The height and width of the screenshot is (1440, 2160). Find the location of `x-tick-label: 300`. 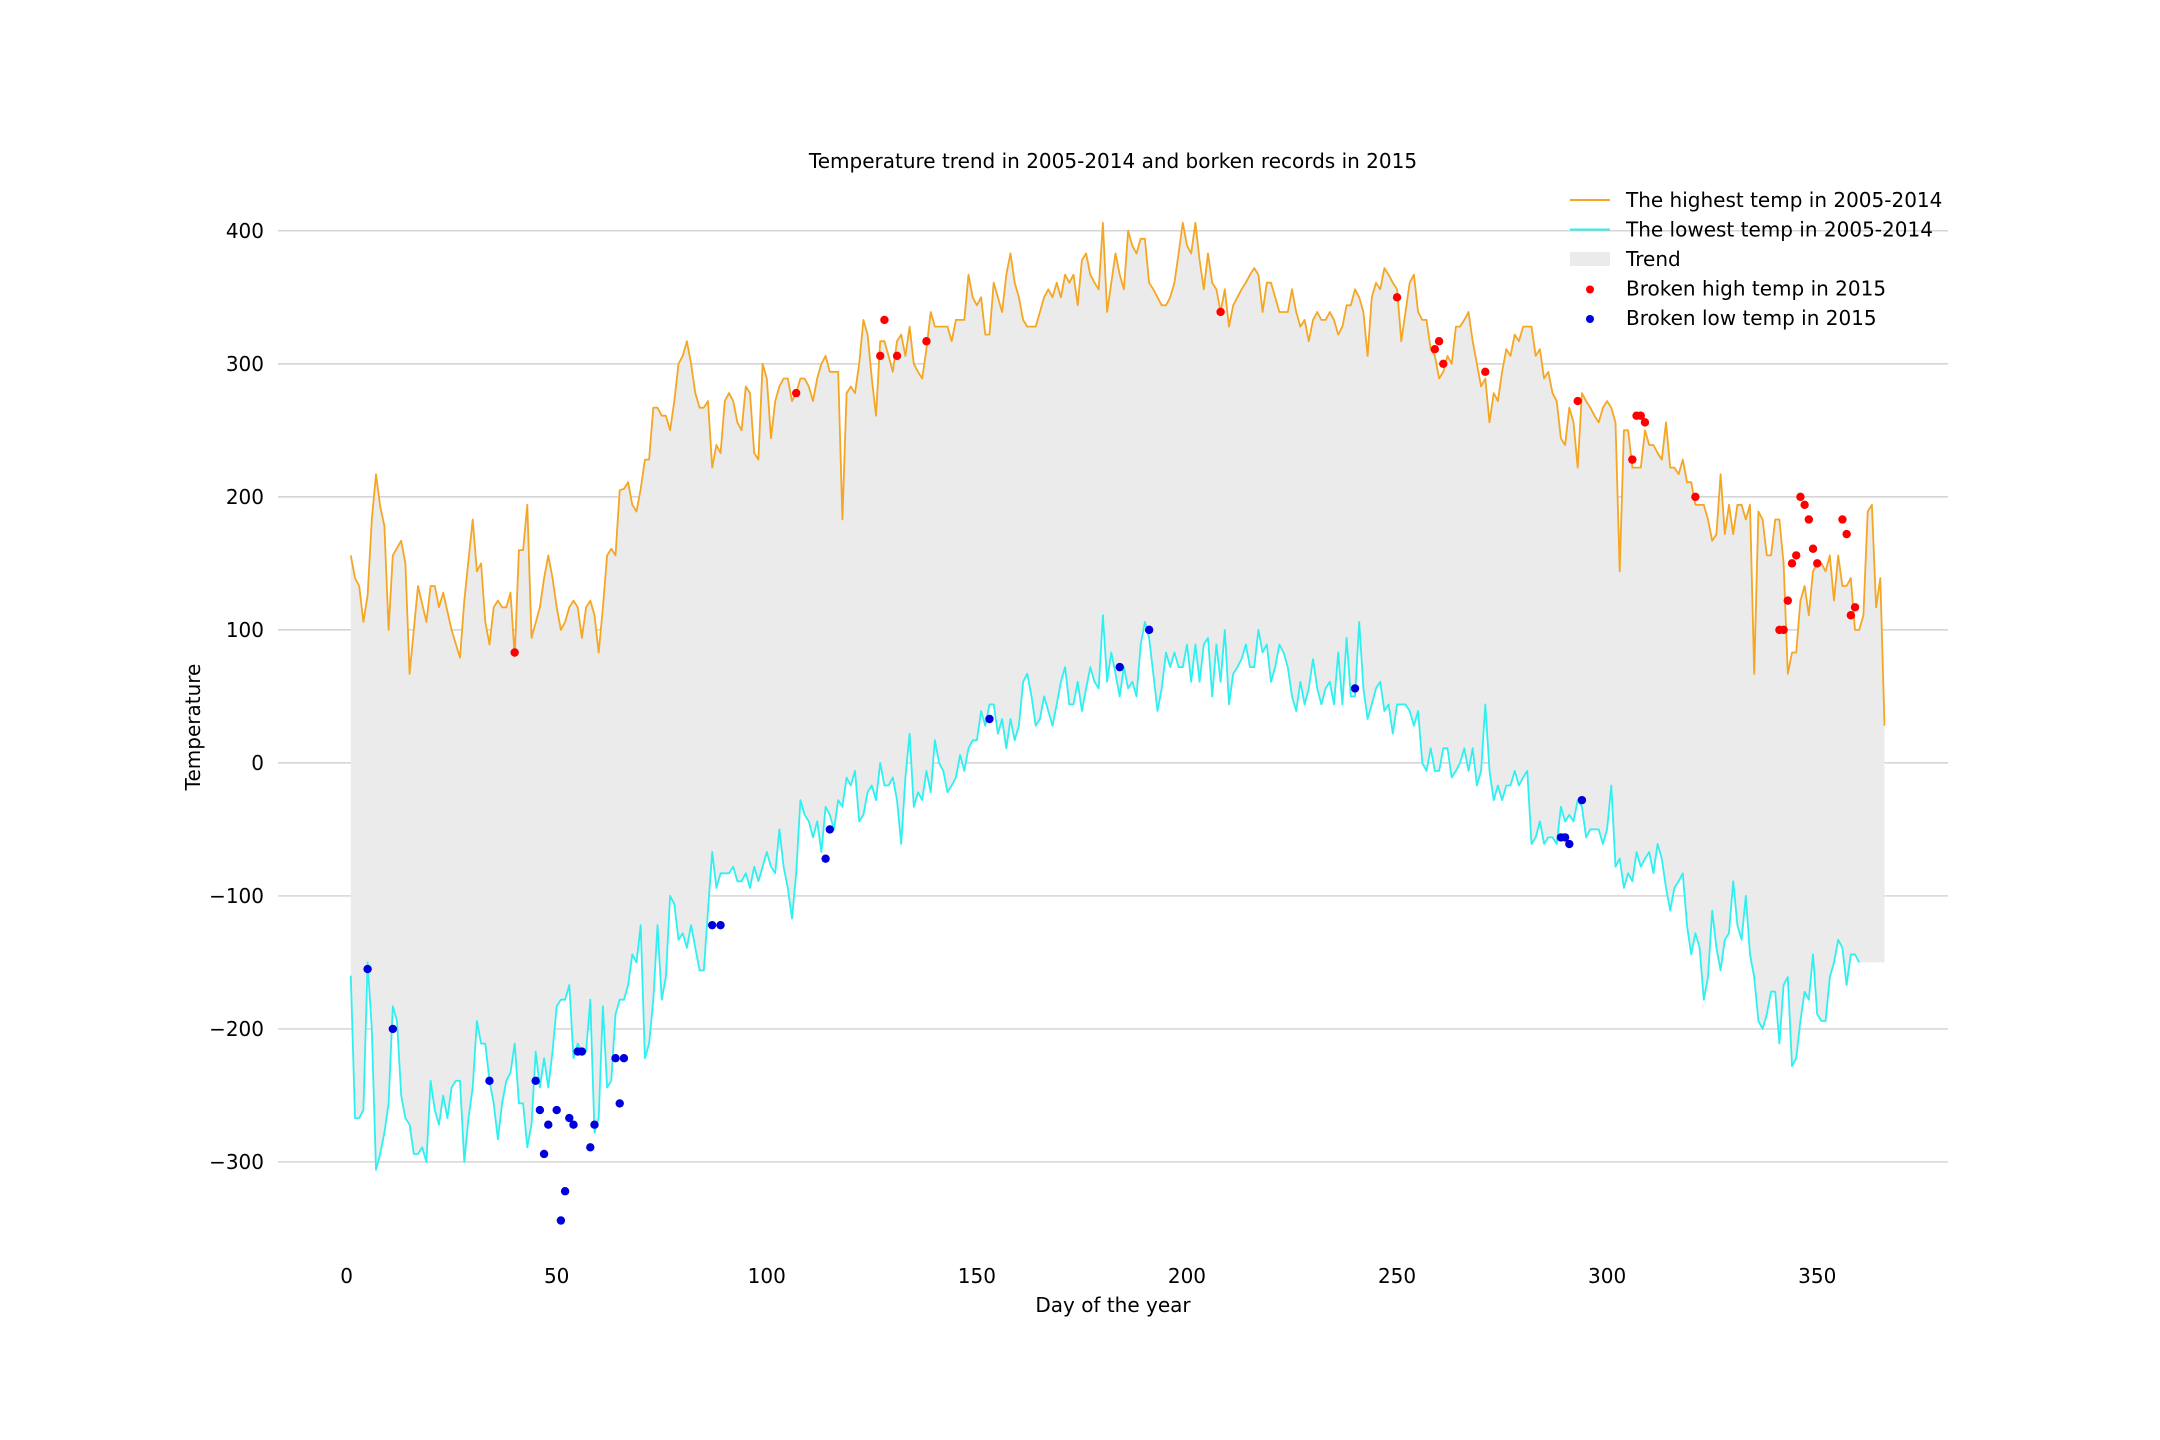

x-tick-label: 300 is located at coordinates (1607, 1276).